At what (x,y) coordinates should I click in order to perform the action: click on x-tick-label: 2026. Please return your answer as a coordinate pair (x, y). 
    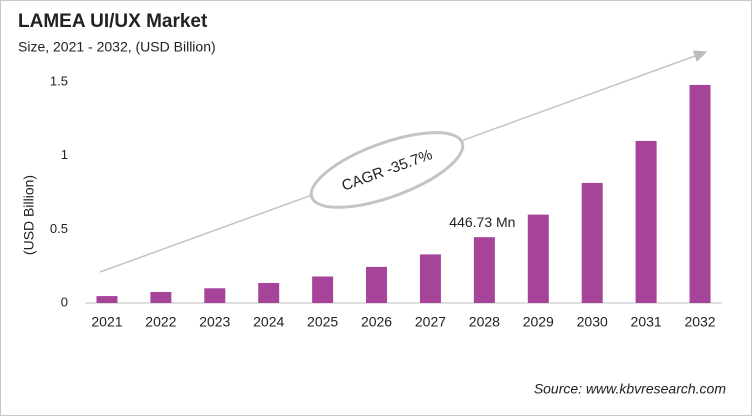
    Looking at the image, I should click on (376, 322).